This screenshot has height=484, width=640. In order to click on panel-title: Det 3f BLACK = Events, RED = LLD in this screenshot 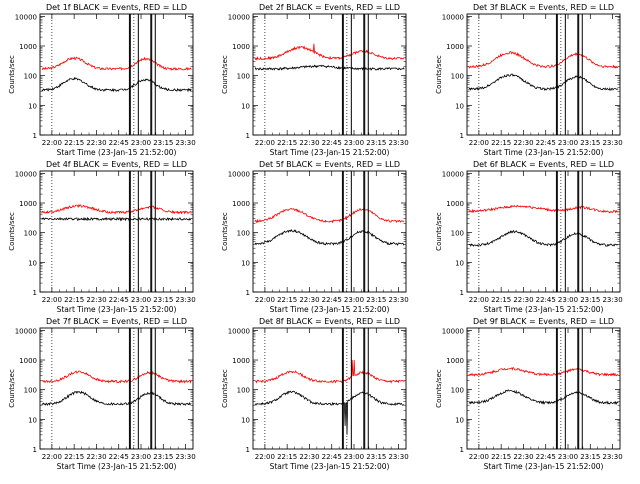, I will do `click(543, 7)`.